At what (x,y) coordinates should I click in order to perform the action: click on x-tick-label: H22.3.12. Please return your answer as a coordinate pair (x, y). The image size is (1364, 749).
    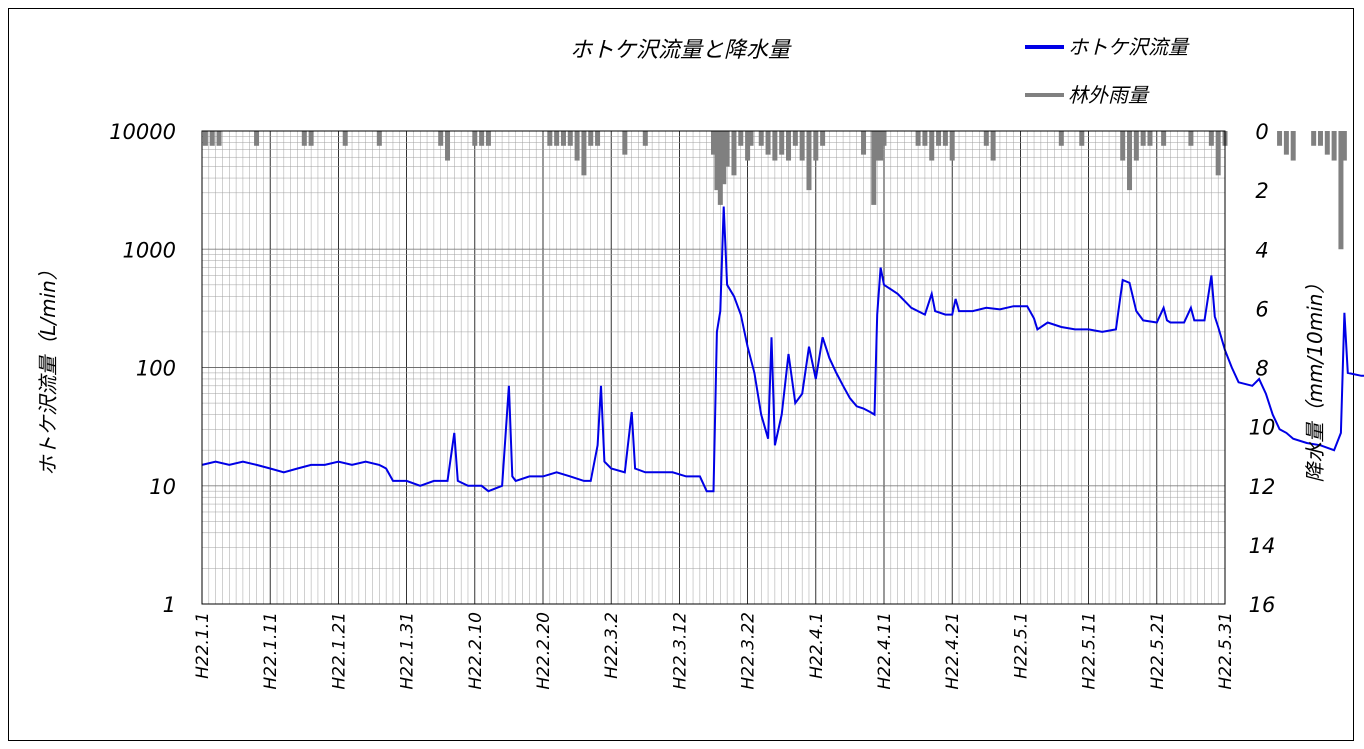
    Looking at the image, I should click on (680, 651).